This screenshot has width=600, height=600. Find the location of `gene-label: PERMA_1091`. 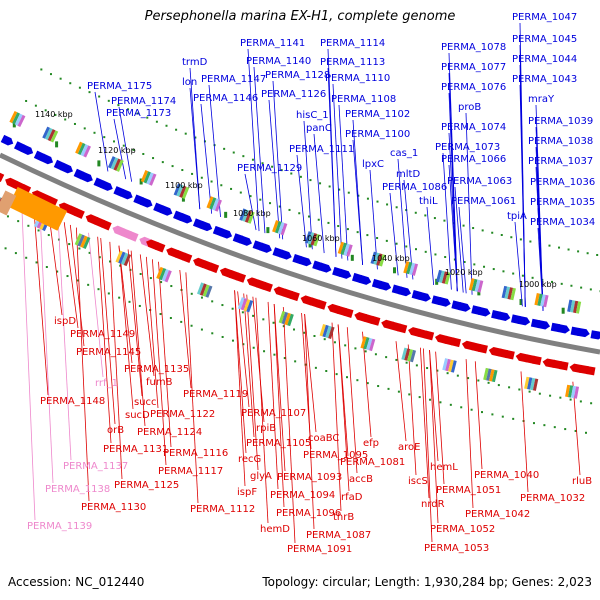

gene-label: PERMA_1091 is located at coordinates (319, 549).